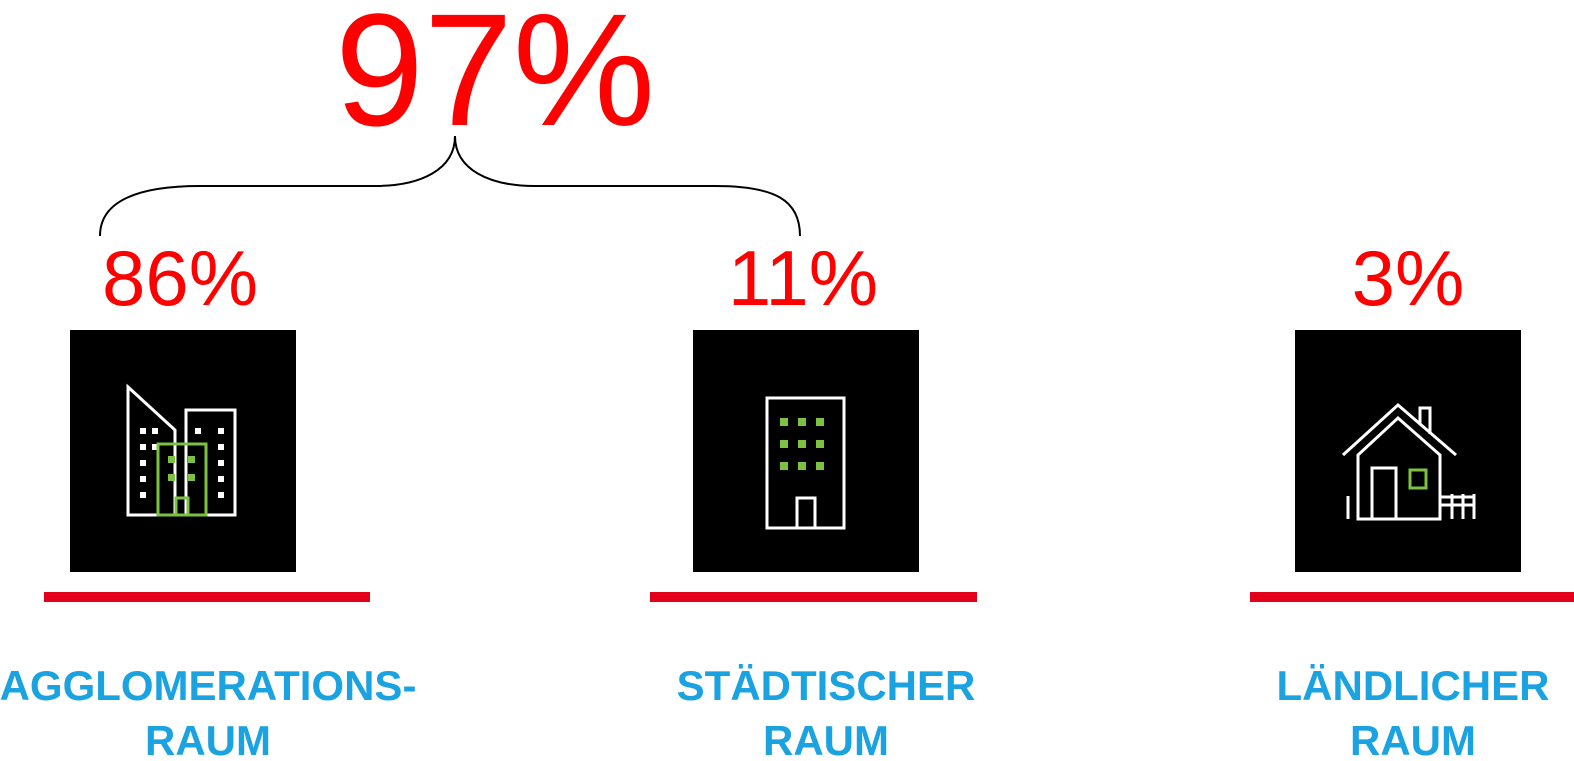 This screenshot has width=1574, height=761. I want to click on building-icon, so click(805, 463).